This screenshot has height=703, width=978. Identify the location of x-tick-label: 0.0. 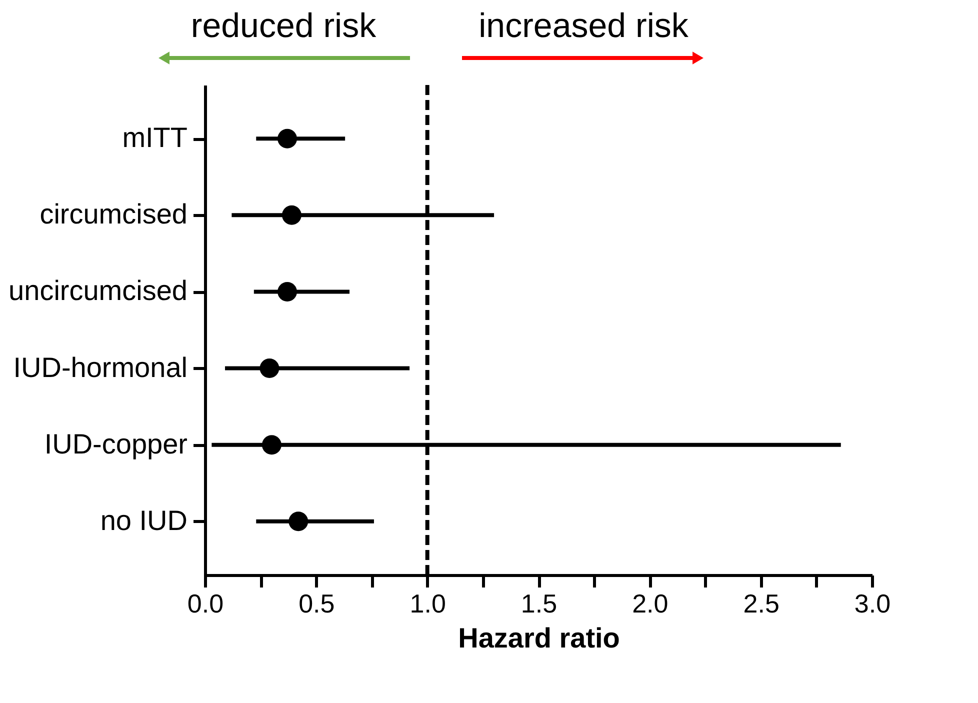
(205, 603).